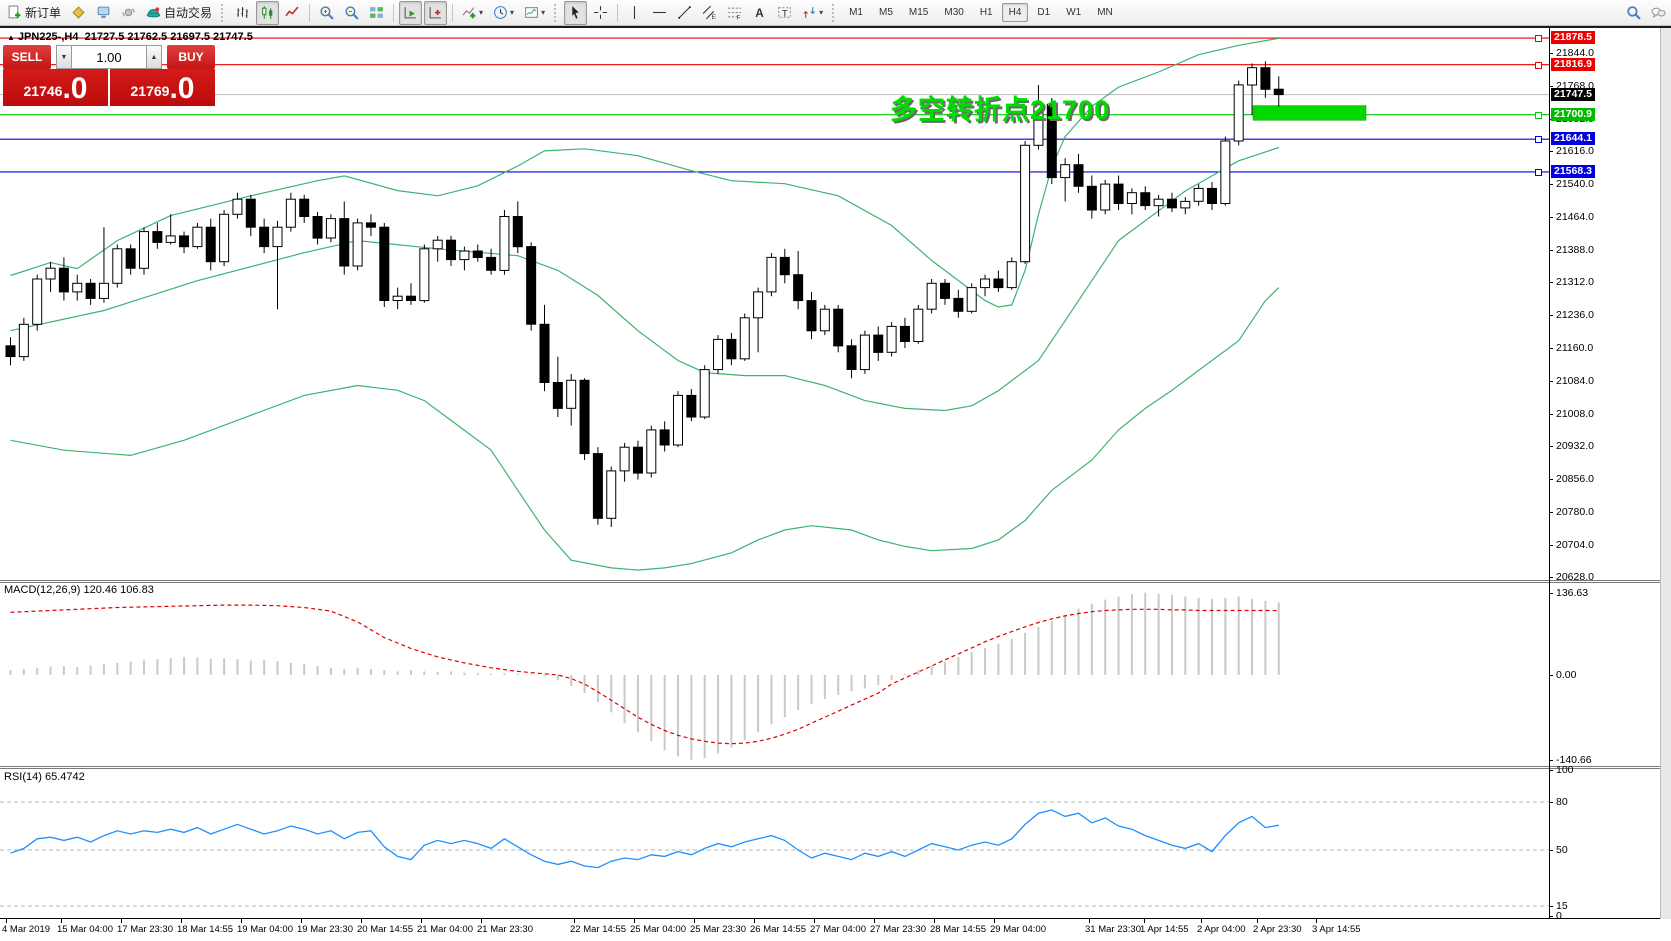 Image resolution: width=1671 pixels, height=941 pixels. Describe the element at coordinates (351, 13) in the screenshot. I see `zoom-out-button` at that location.